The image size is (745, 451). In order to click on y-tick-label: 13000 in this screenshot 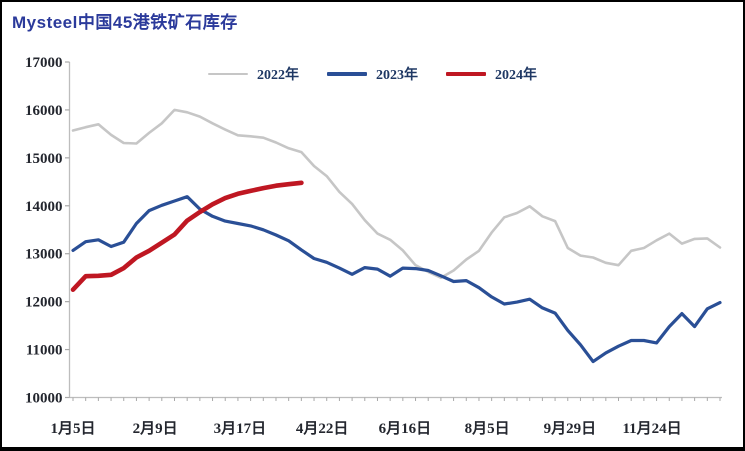, I will do `click(44, 255)`.